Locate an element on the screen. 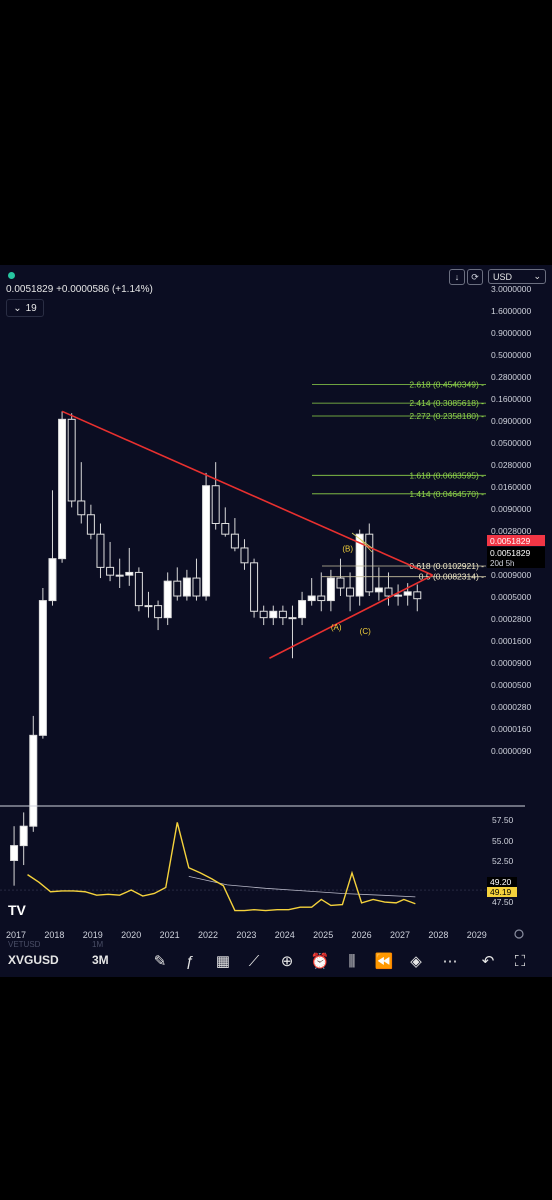  last-price: 0.0051829 is located at coordinates (30, 289).